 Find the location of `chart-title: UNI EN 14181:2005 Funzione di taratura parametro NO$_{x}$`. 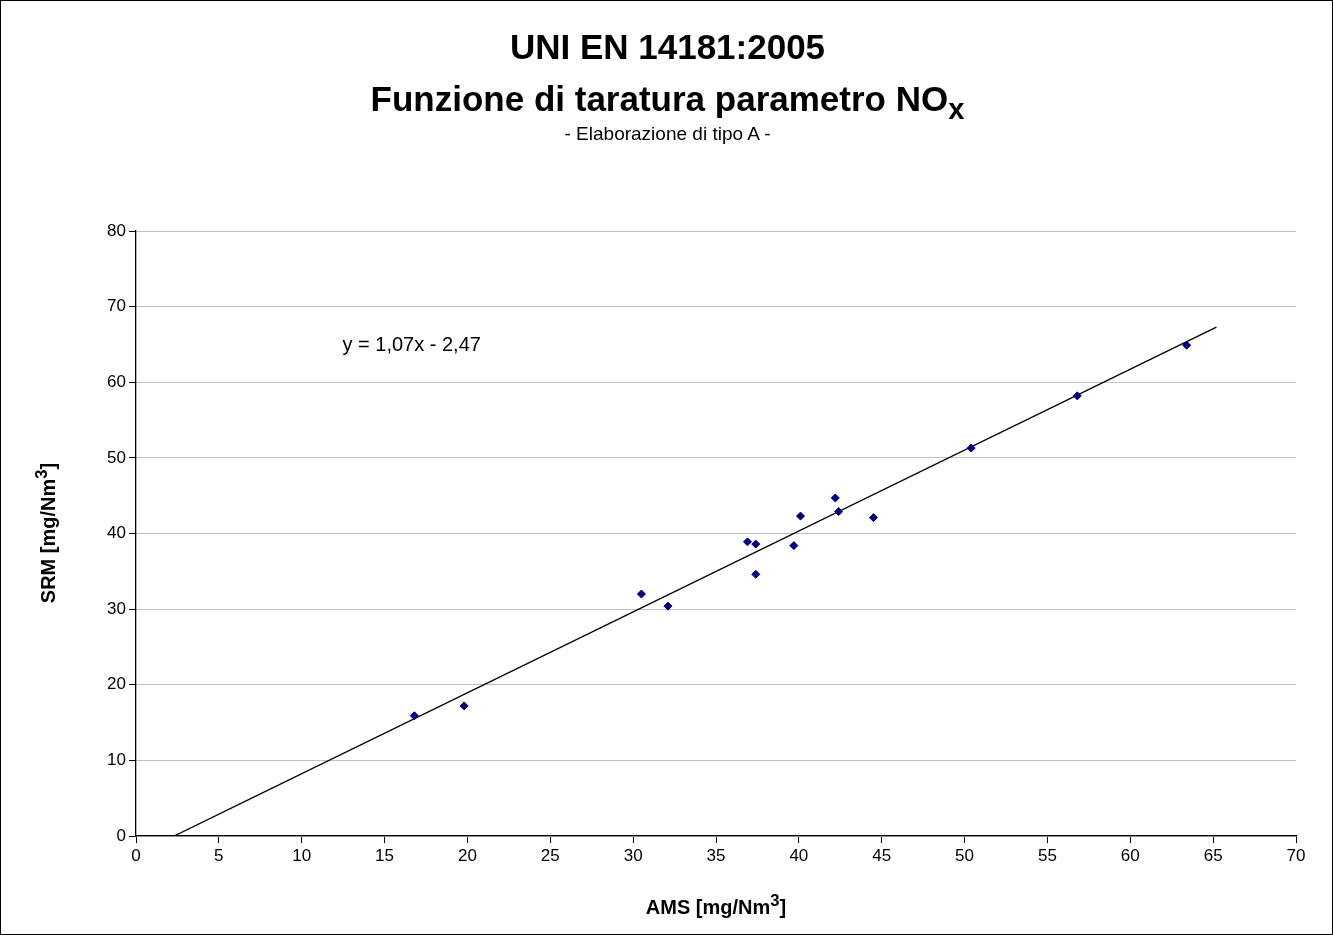

chart-title: UNI EN 14181:2005 Funzione di taratura parametro NO$_{x}$ is located at coordinates (667, 75).